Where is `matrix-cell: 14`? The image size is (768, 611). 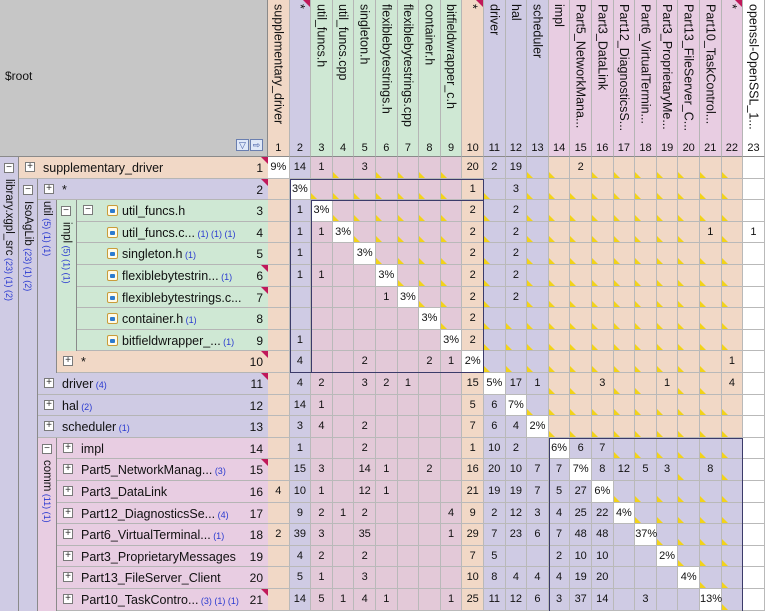 matrix-cell: 14 is located at coordinates (300, 405).